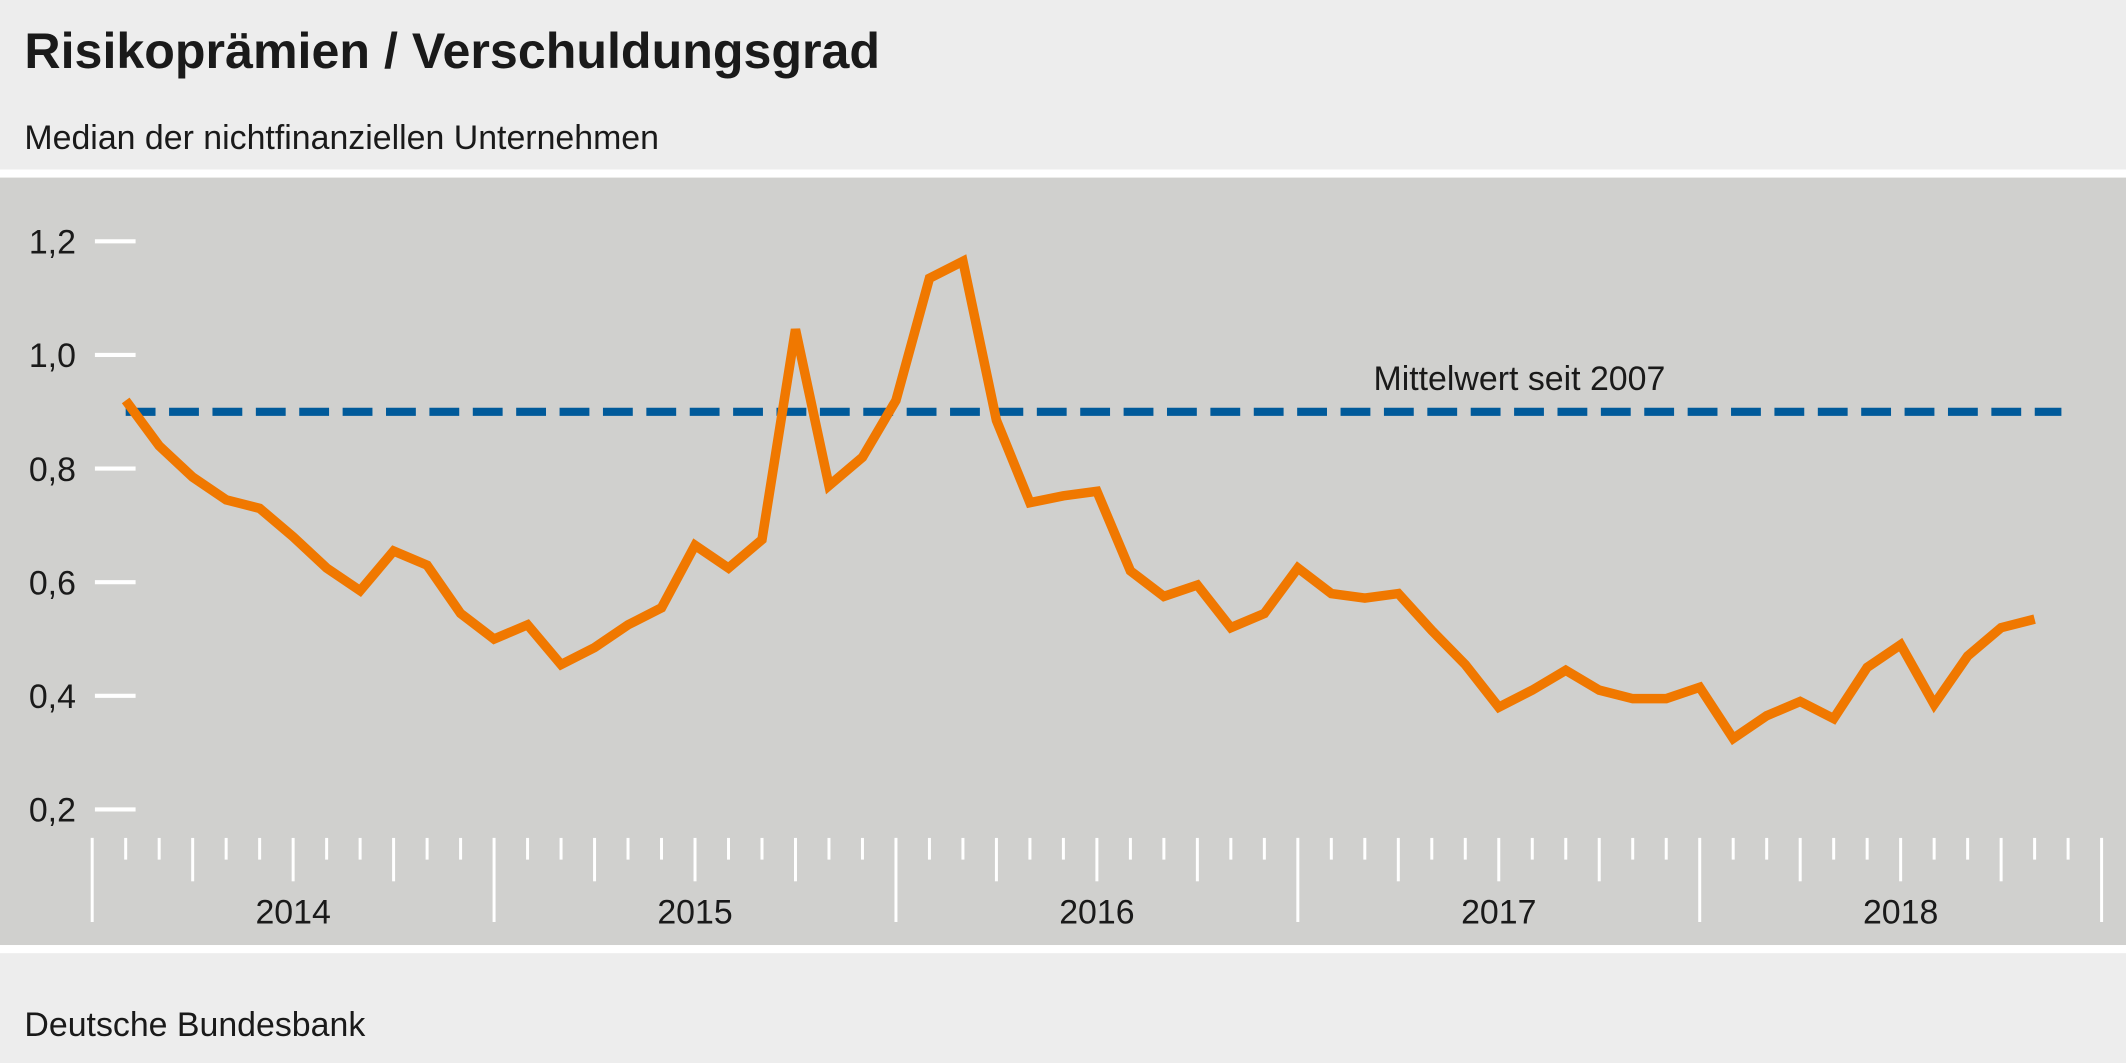 The width and height of the screenshot is (2126, 1063). I want to click on x-tick-label: 2016, so click(1096, 912).